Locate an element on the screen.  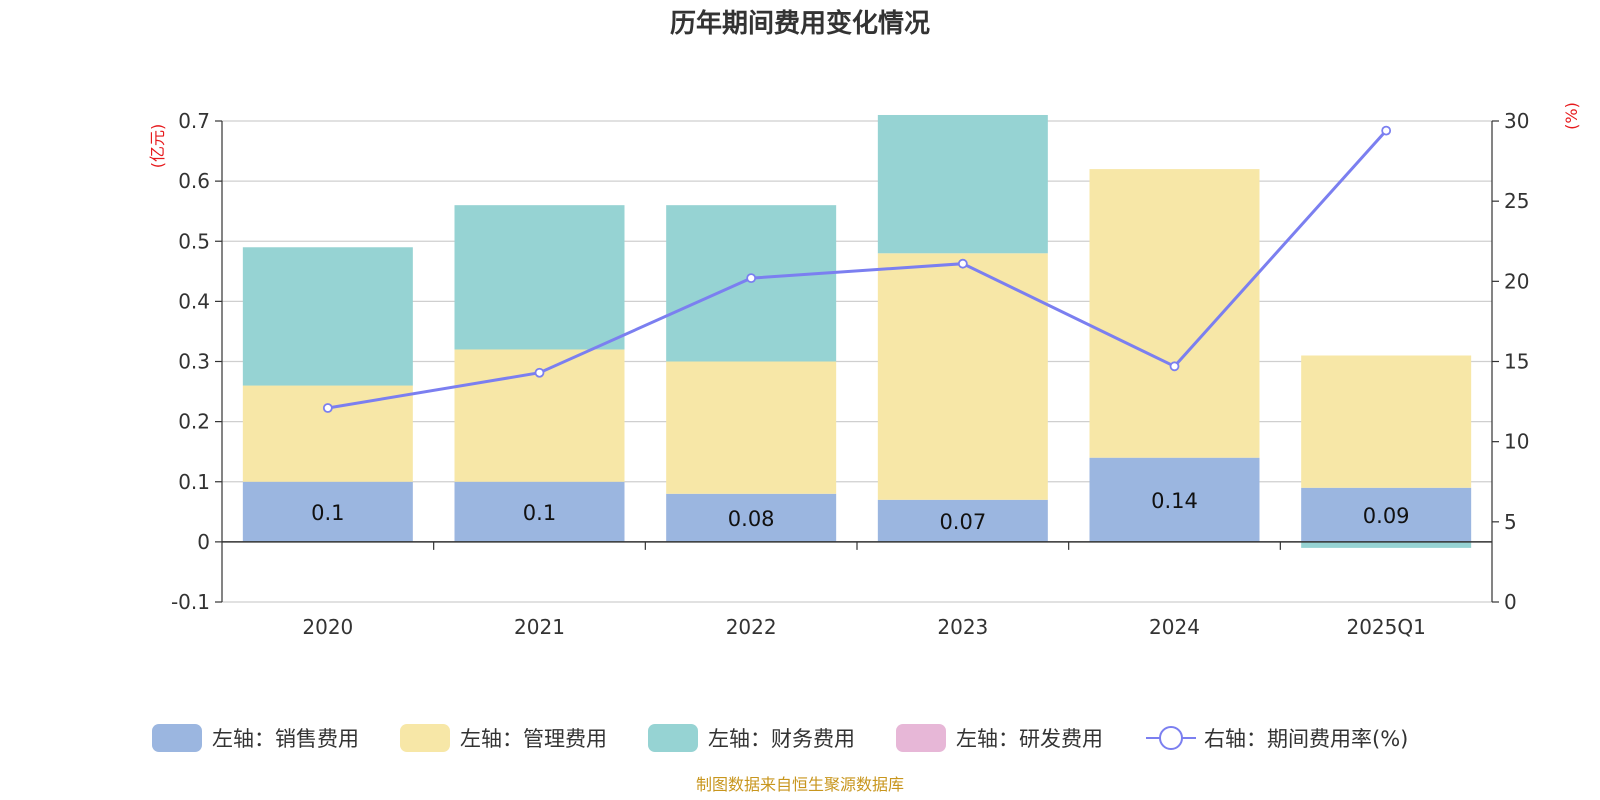
legend-label: 左轴：管理费用 is located at coordinates (533, 739).